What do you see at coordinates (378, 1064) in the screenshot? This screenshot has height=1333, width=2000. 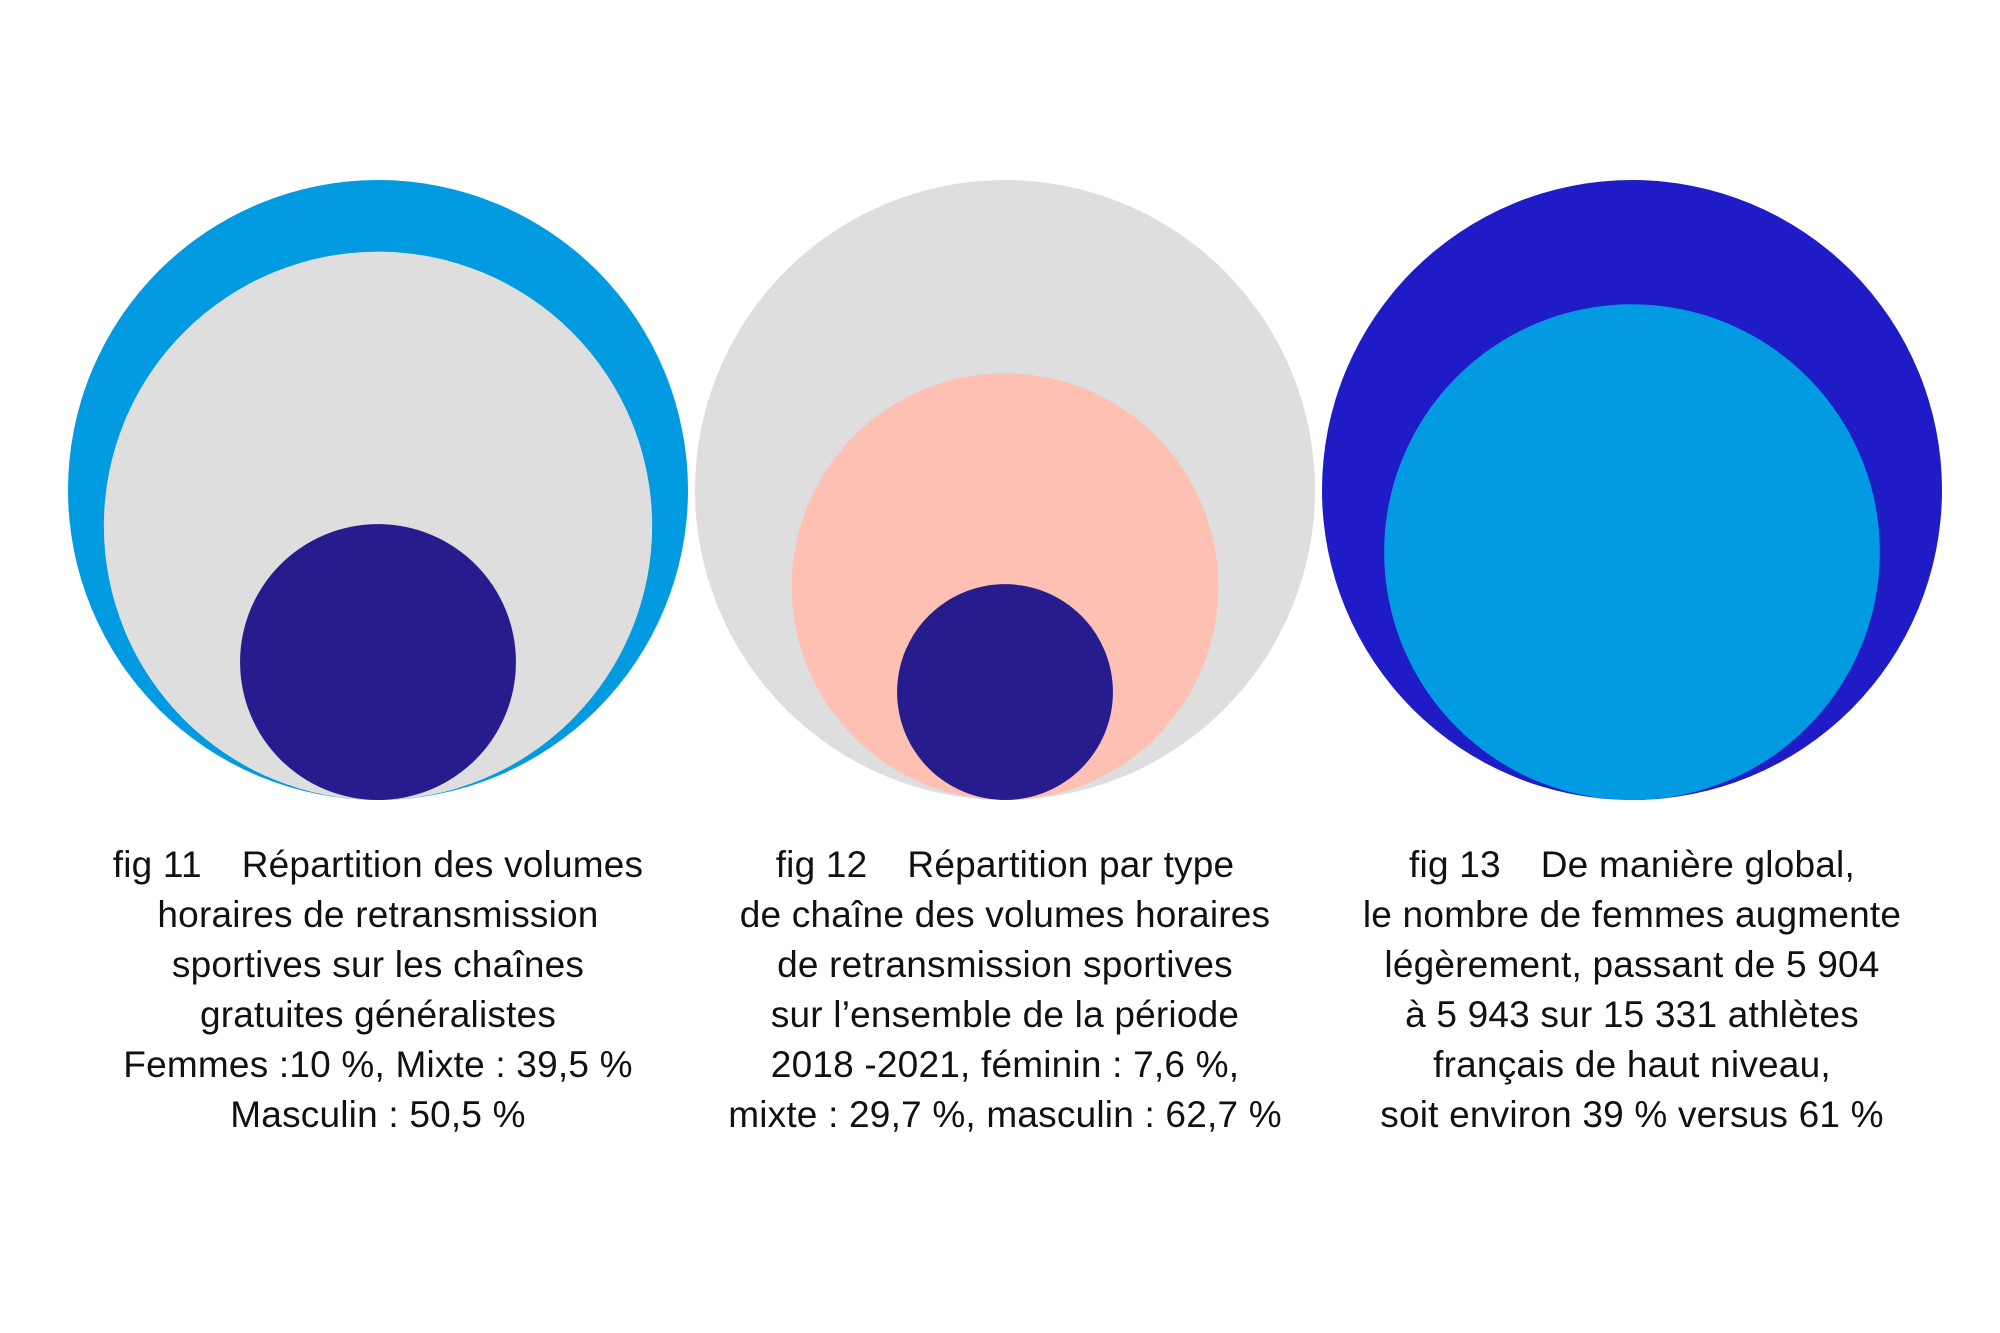 I see `caption-text: Femmes :10 %, Mixte : 39,5 %` at bounding box center [378, 1064].